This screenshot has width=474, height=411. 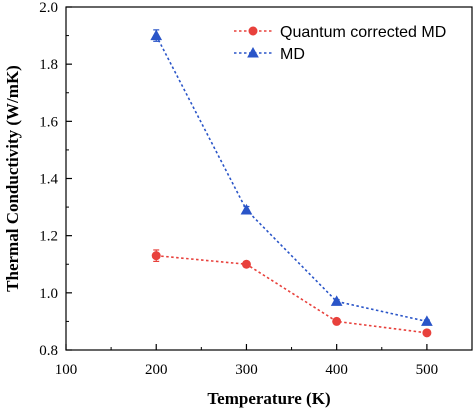 What do you see at coordinates (427, 370) in the screenshot?
I see `x-tick-label: 500` at bounding box center [427, 370].